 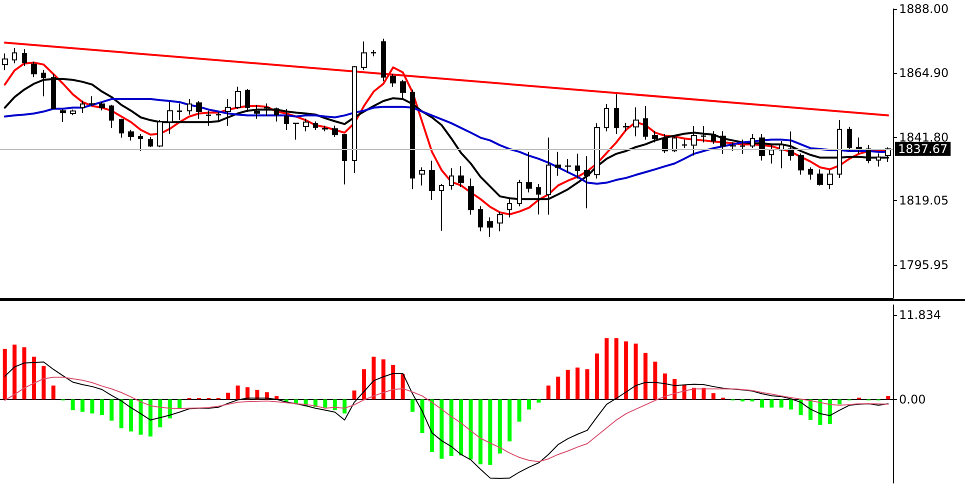 I want to click on y-tick-label: 1795.95, so click(x=924, y=265).